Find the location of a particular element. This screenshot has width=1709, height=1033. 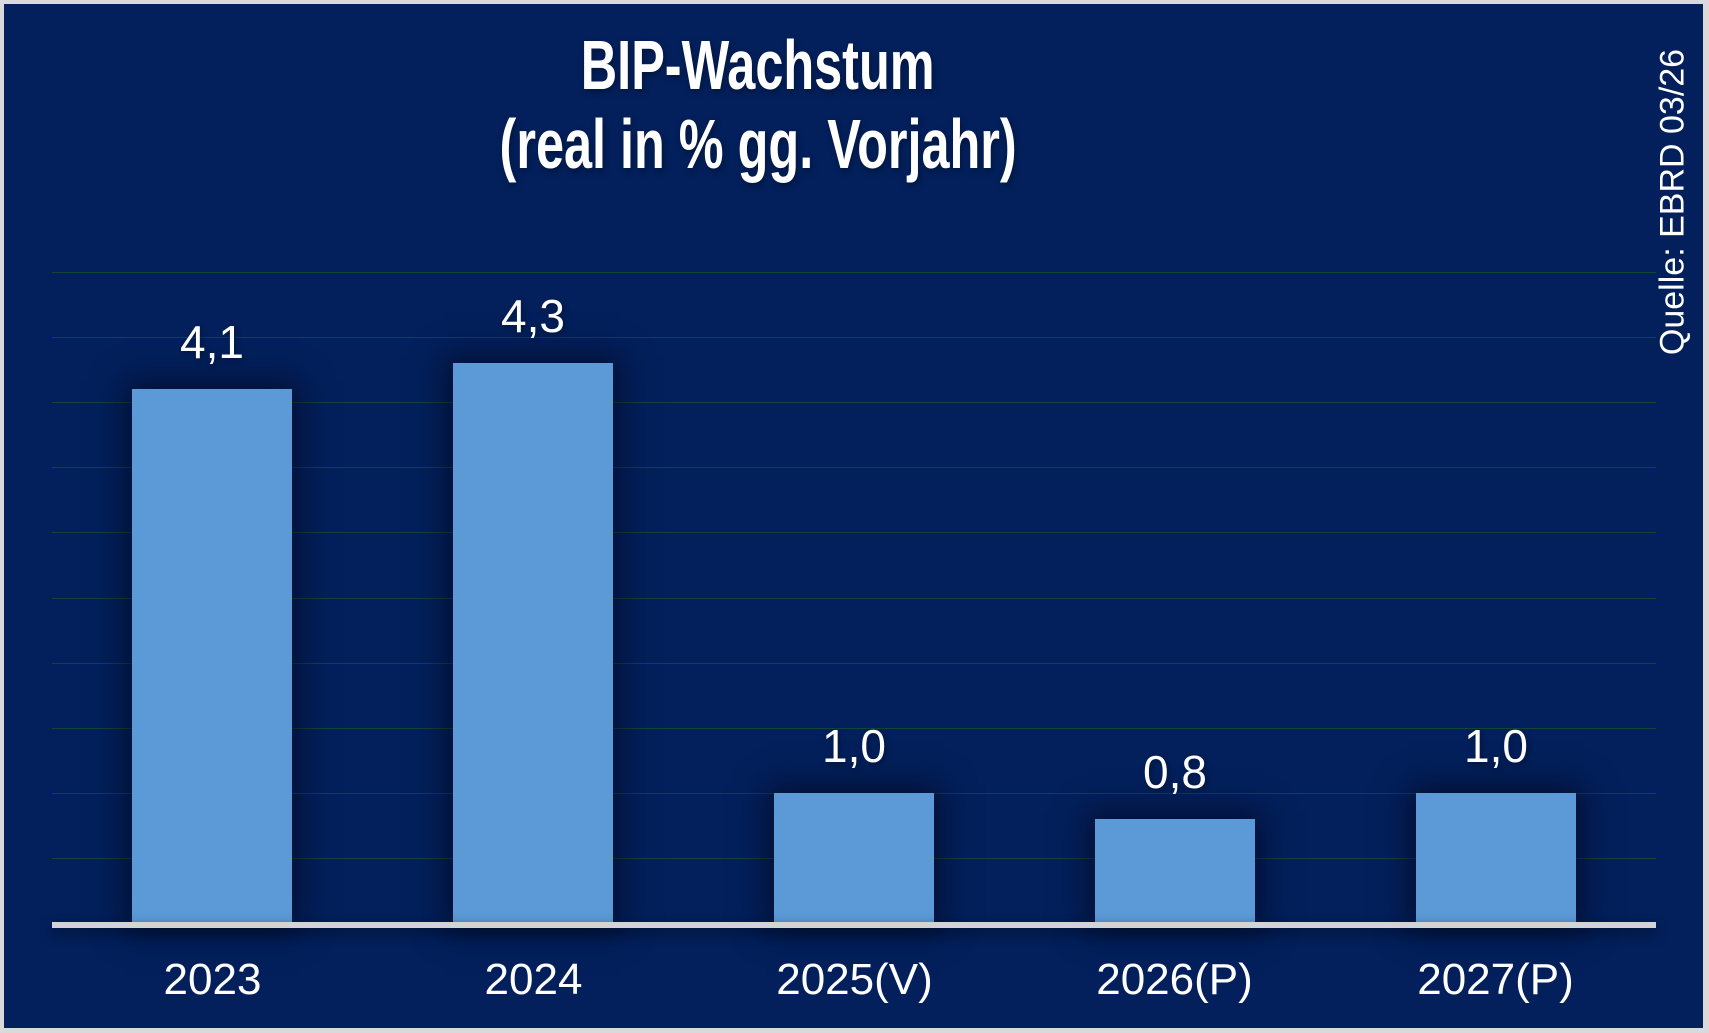

x-axis-line is located at coordinates (854, 925).